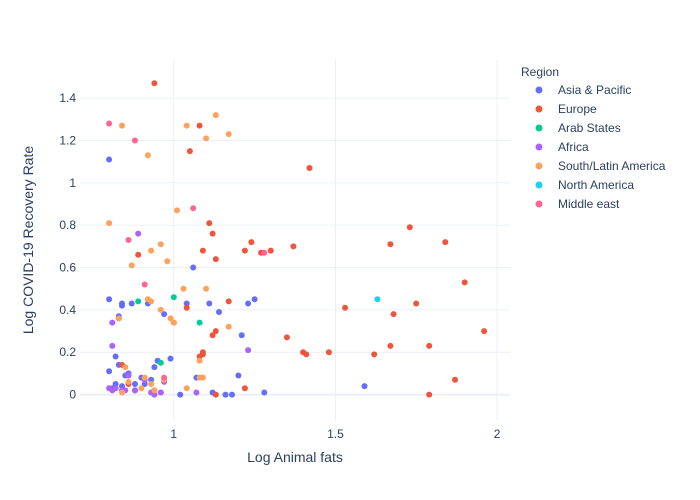  I want to click on legend-item: Asia & Pacific, so click(583, 90).